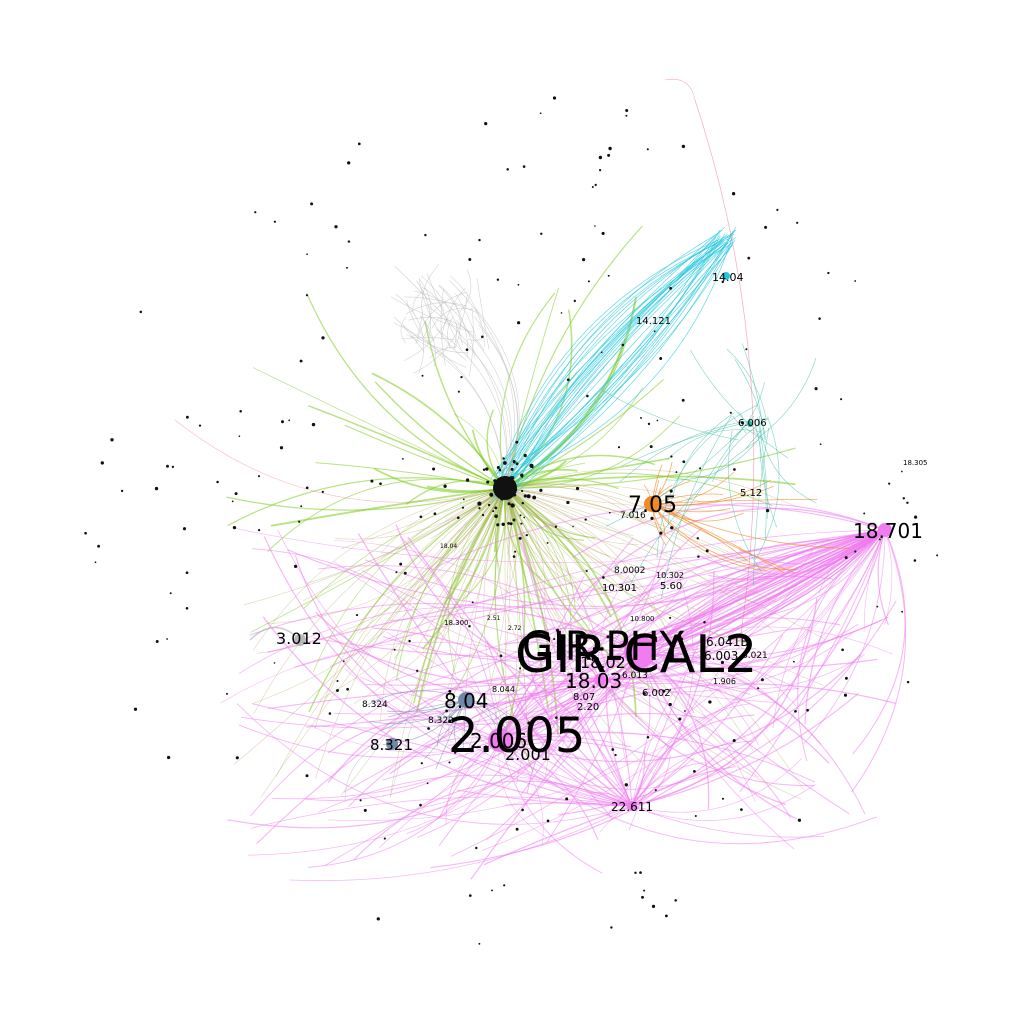 This screenshot has width=1024, height=1024. I want to click on hub-label-3012: 3.012, so click(299, 638).